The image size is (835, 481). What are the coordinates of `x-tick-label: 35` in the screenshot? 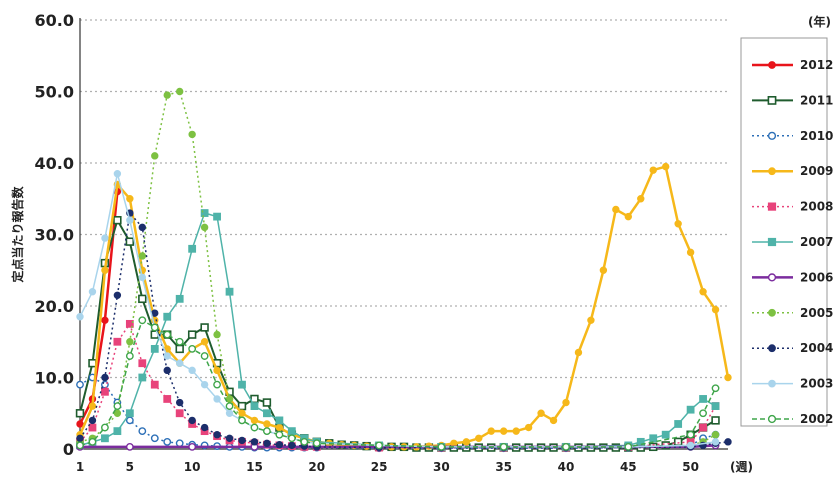 It's located at (503, 467).